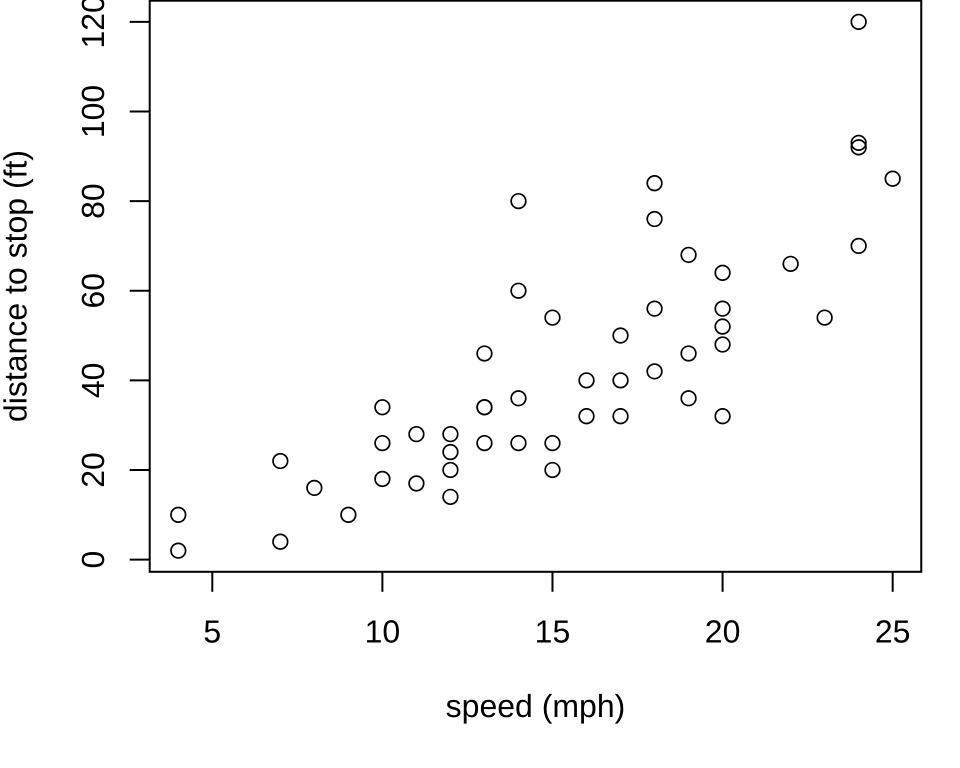 Image resolution: width=960 pixels, height=768 pixels. Describe the element at coordinates (93, 111) in the screenshot. I see `svg-text: 100` at that location.